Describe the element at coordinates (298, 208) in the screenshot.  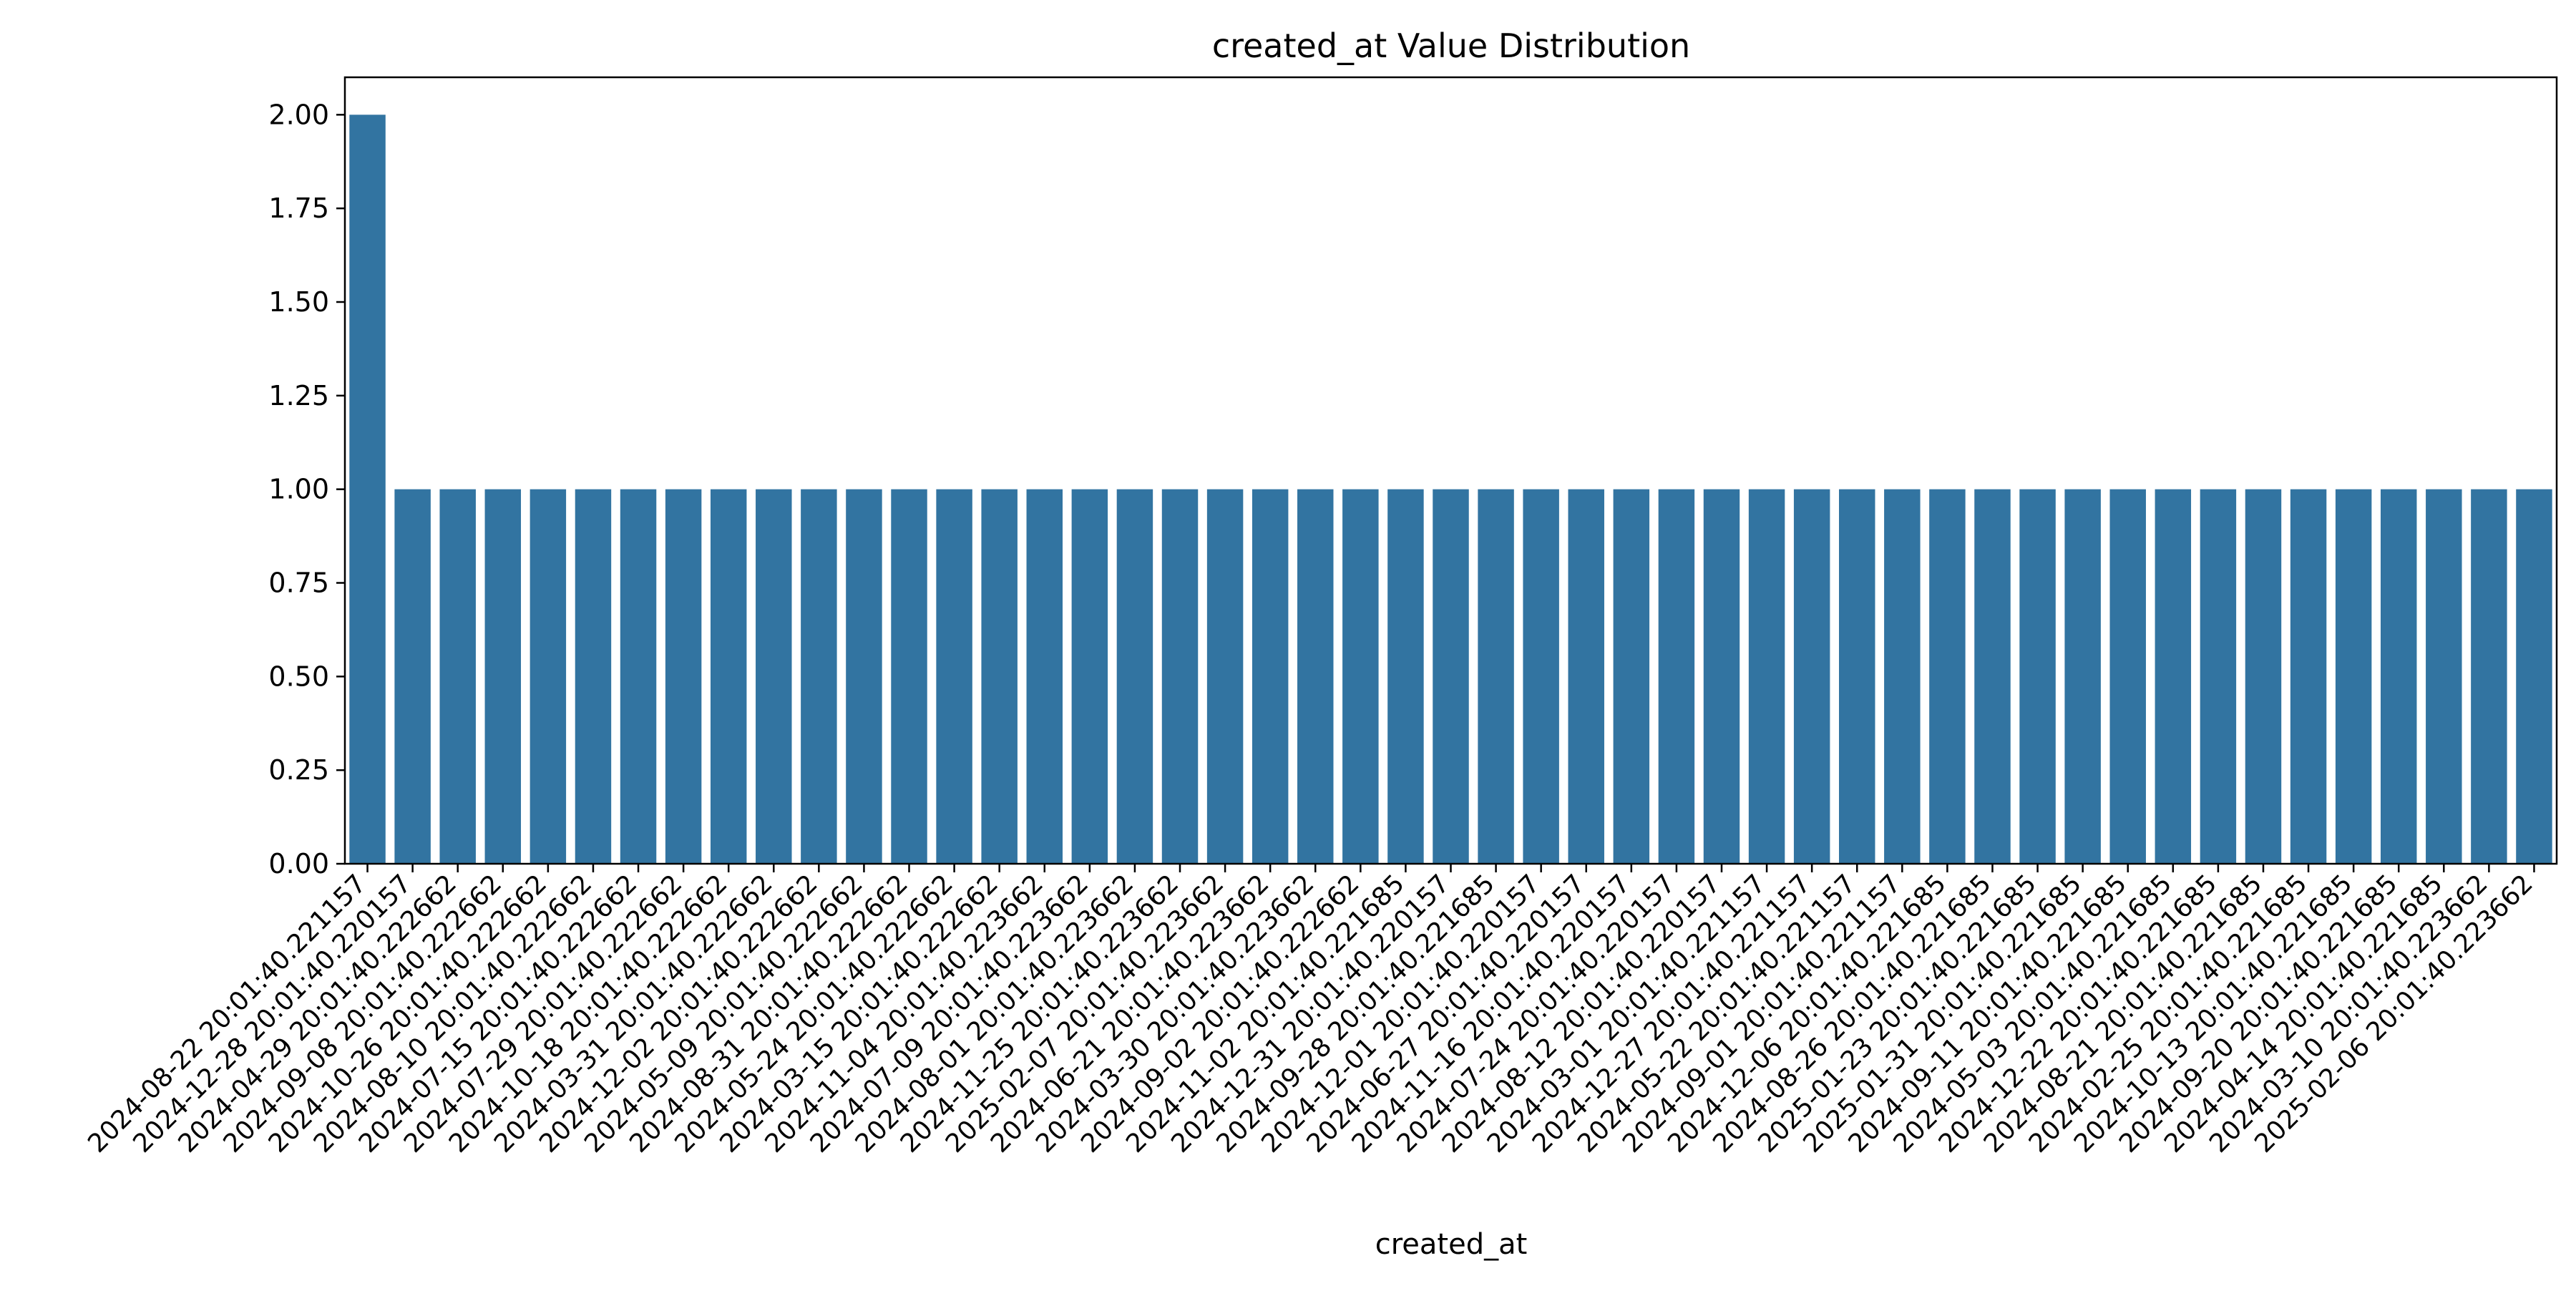
I see `y-tick-label: 1.75` at that location.